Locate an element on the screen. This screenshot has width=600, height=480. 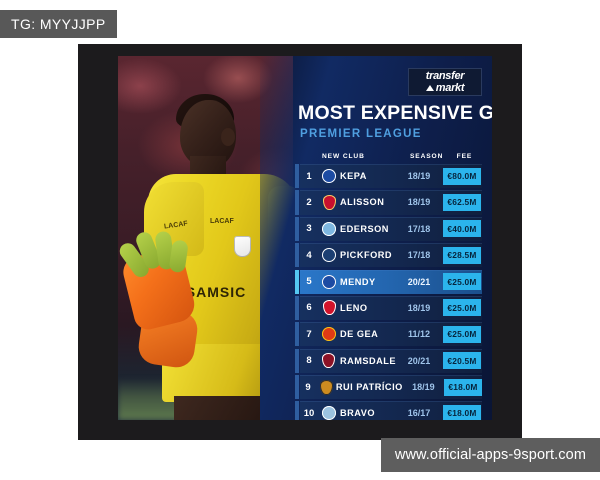
column-header-club: NEW CLUB is located at coordinates (343, 156).